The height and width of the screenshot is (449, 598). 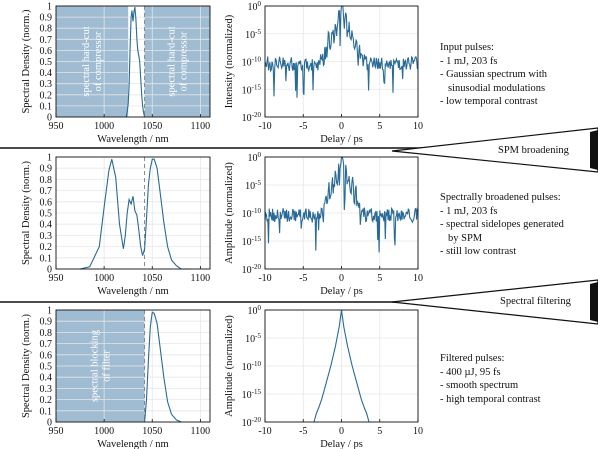 I want to click on note-title: Spectrally broadened pulses:, so click(x=500, y=197).